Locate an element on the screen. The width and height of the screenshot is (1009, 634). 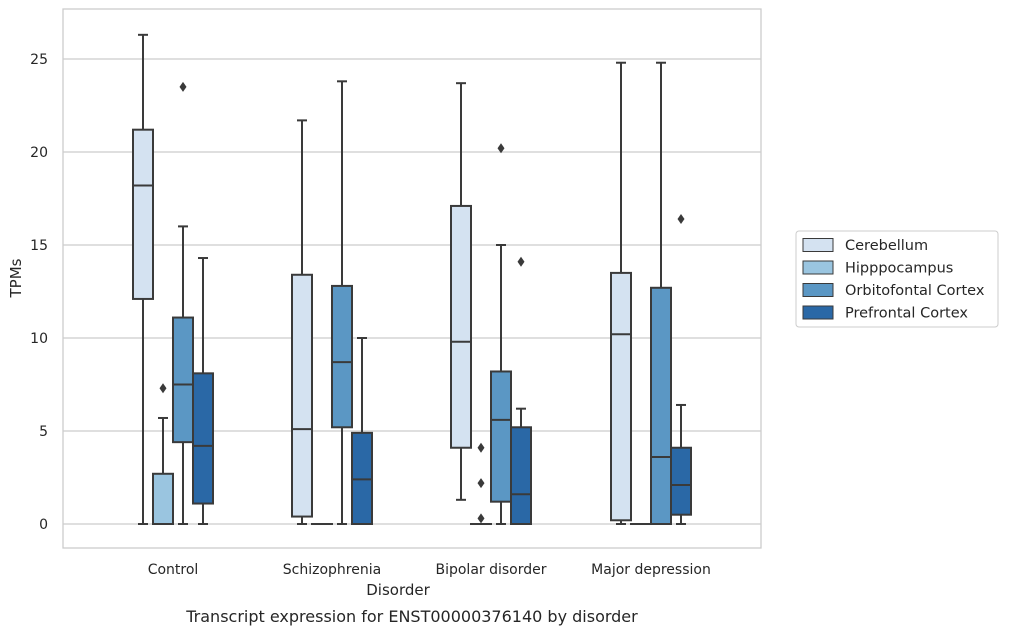
legend-label: Hipppocampus is located at coordinates (899, 269).